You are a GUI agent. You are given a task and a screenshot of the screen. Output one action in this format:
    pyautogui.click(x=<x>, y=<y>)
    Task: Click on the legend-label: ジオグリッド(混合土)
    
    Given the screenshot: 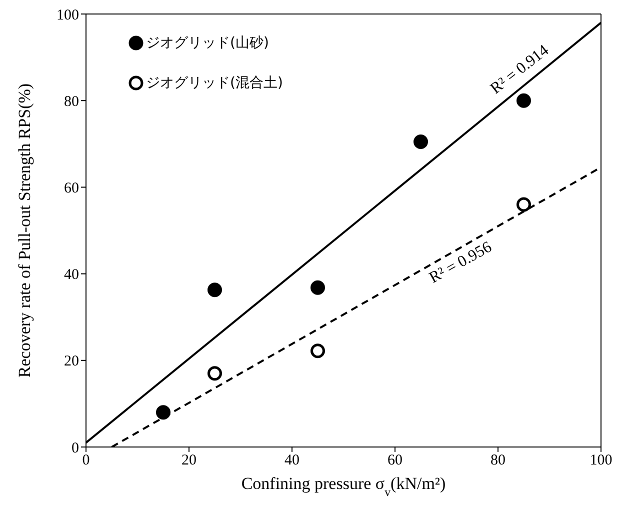 What is the action you would take?
    pyautogui.click(x=214, y=83)
    